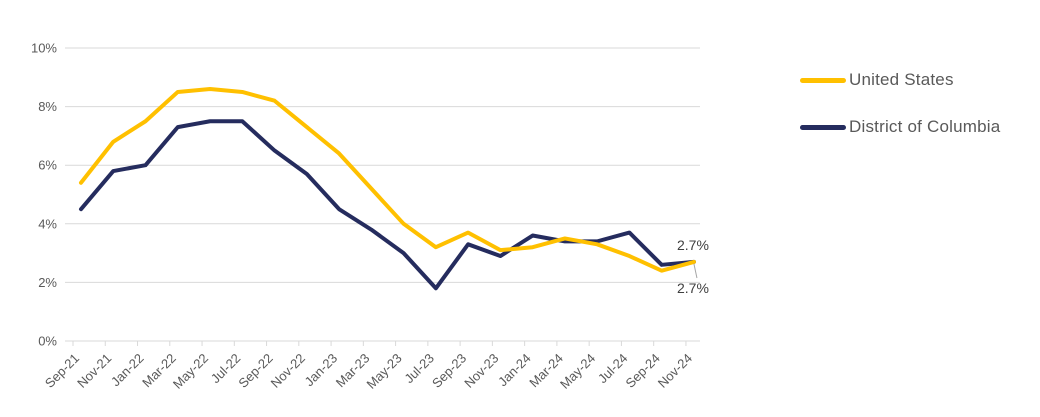 This screenshot has height=417, width=1040. I want to click on x-axis-label: Sep-23, so click(449, 371).